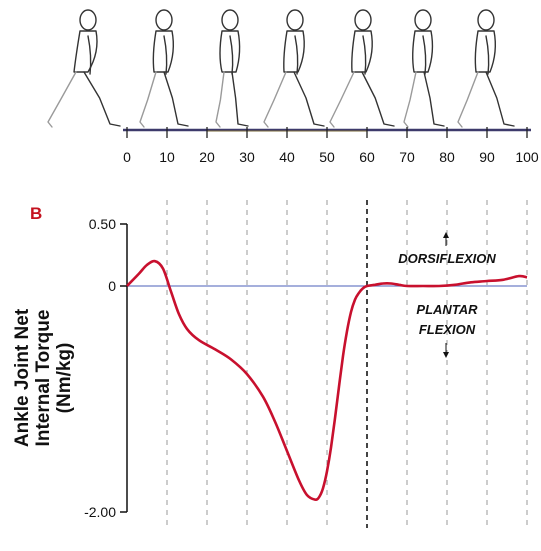  I want to click on y-axis: 0.50 0 -2.00, so click(106, 368).